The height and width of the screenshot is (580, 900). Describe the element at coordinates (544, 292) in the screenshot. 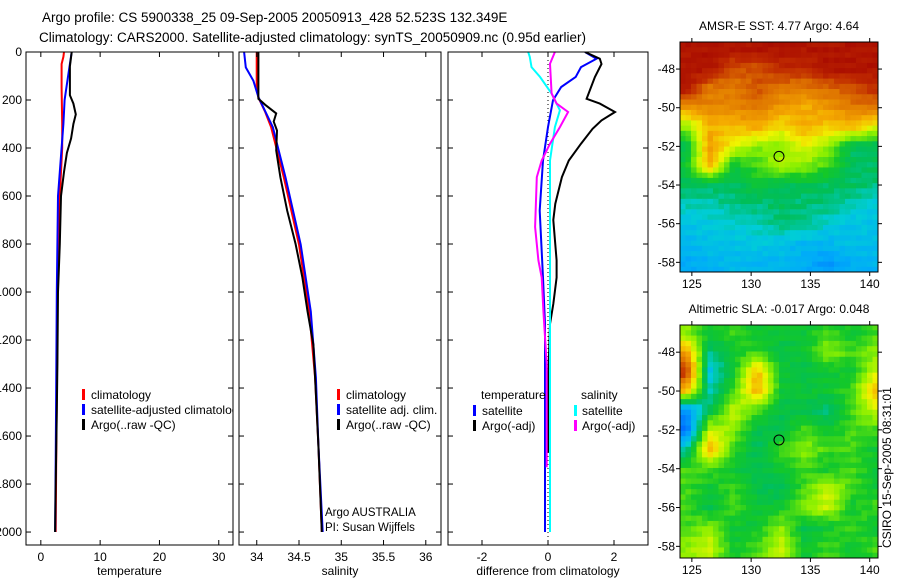

I see `series-line-salinity-satellite` at that location.